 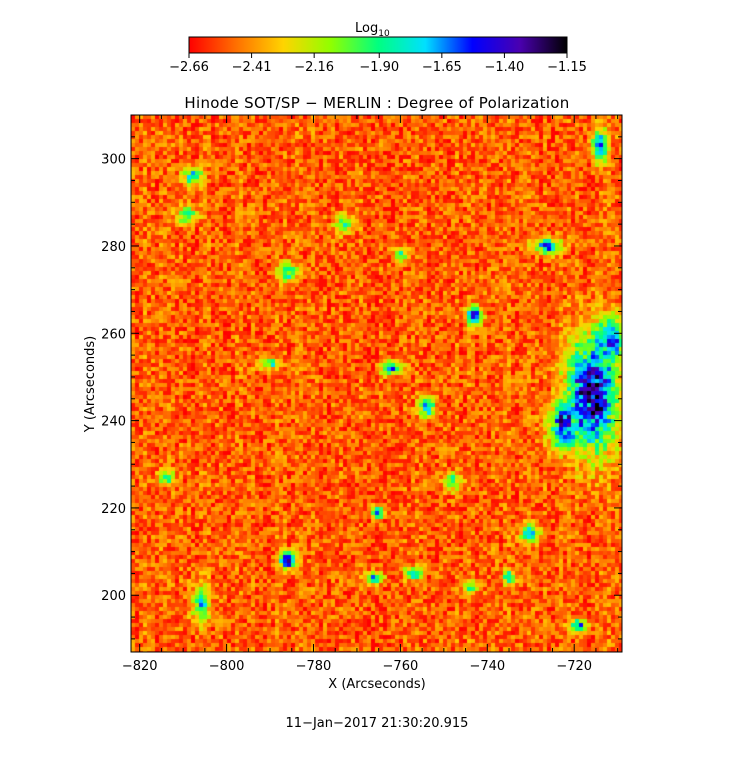 What do you see at coordinates (487, 666) in the screenshot?
I see `x-tick-label: −740` at bounding box center [487, 666].